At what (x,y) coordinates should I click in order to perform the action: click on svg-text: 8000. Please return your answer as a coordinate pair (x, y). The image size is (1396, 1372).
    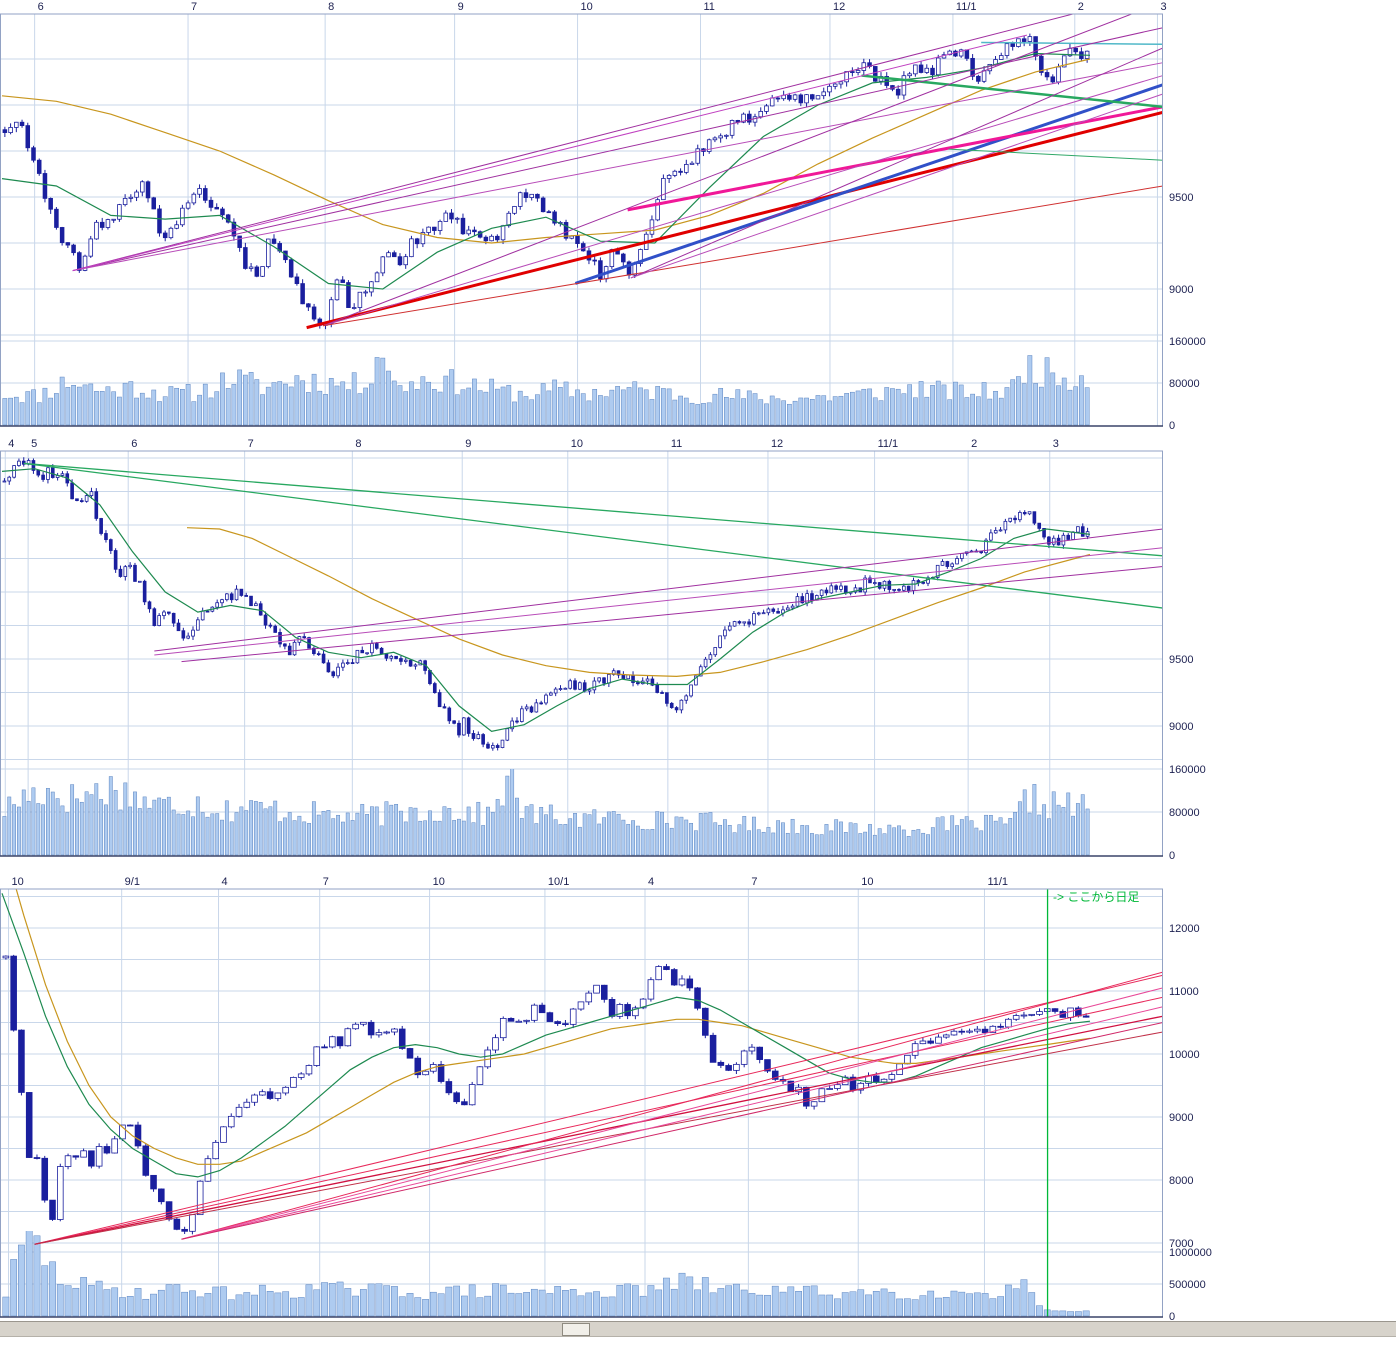
    Looking at the image, I should click on (1181, 1181).